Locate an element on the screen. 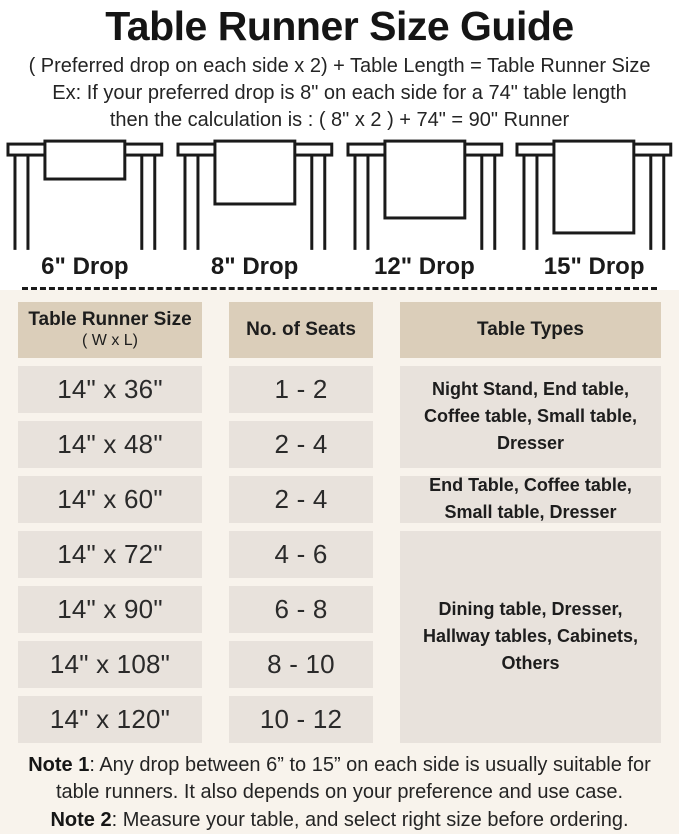  size-value: 14" x 72" is located at coordinates (110, 553).